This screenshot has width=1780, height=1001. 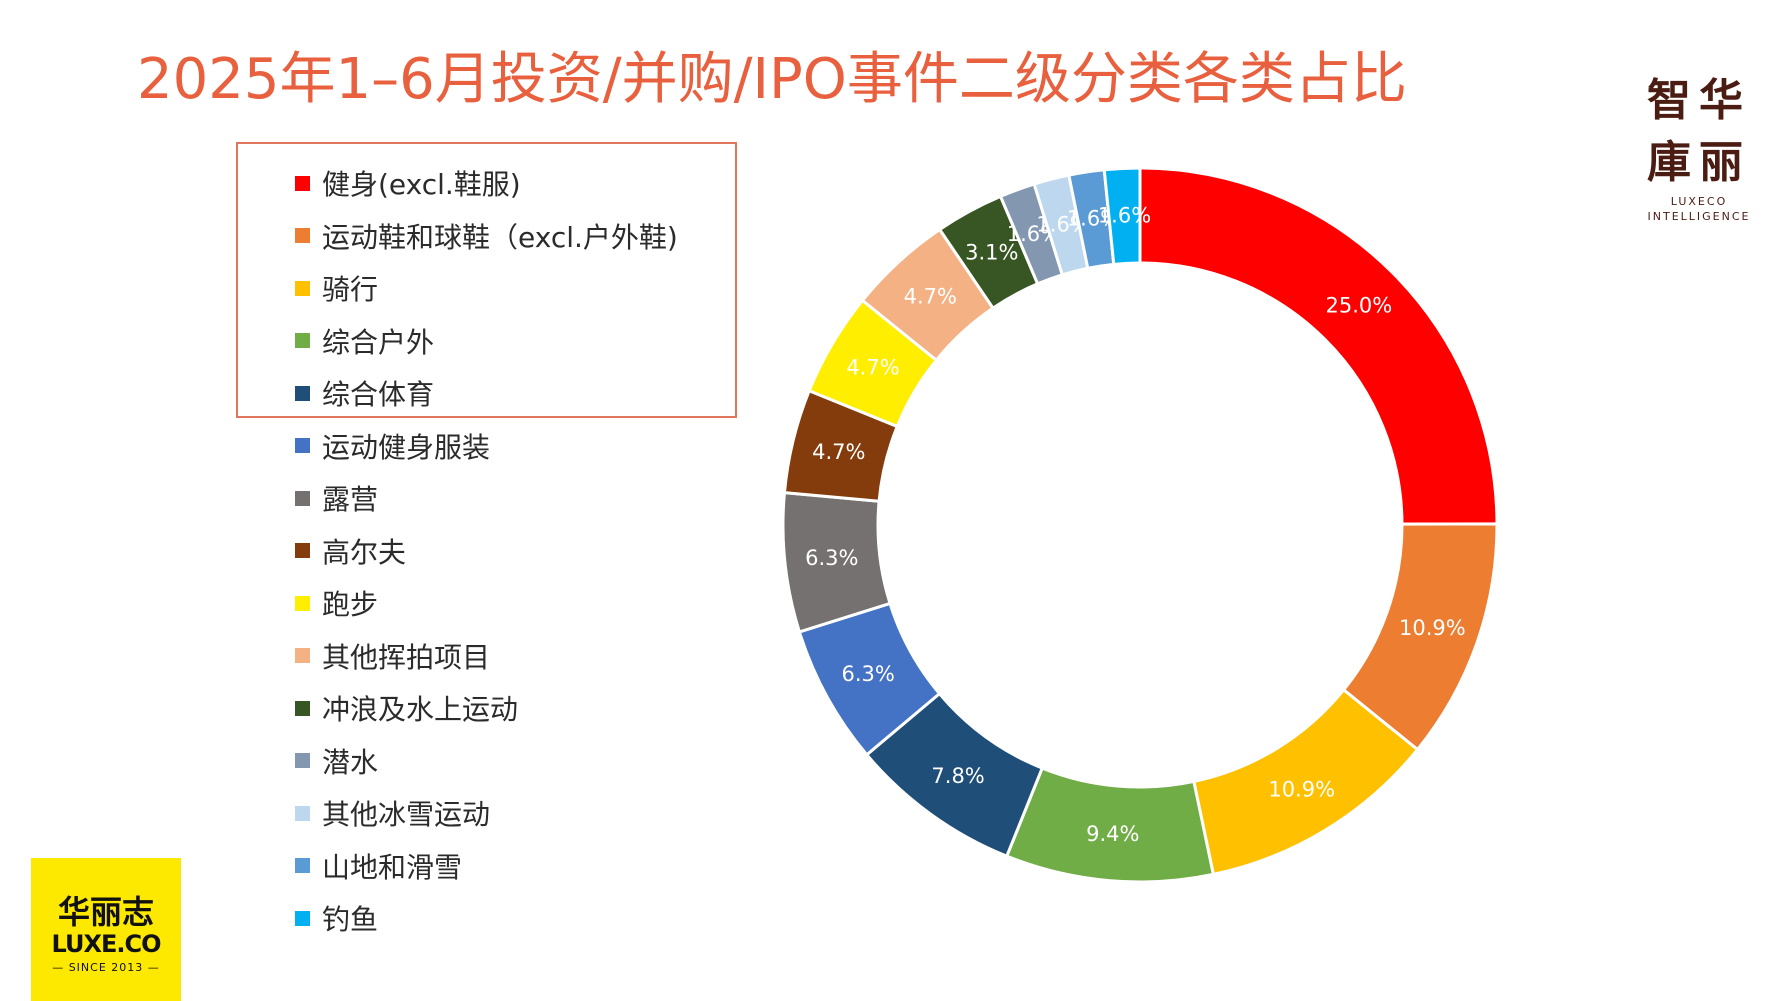 I want to click on luxe-co-logo: 华丽志 LUXE.CO — SINCE 2013 —, so click(x=106, y=929).